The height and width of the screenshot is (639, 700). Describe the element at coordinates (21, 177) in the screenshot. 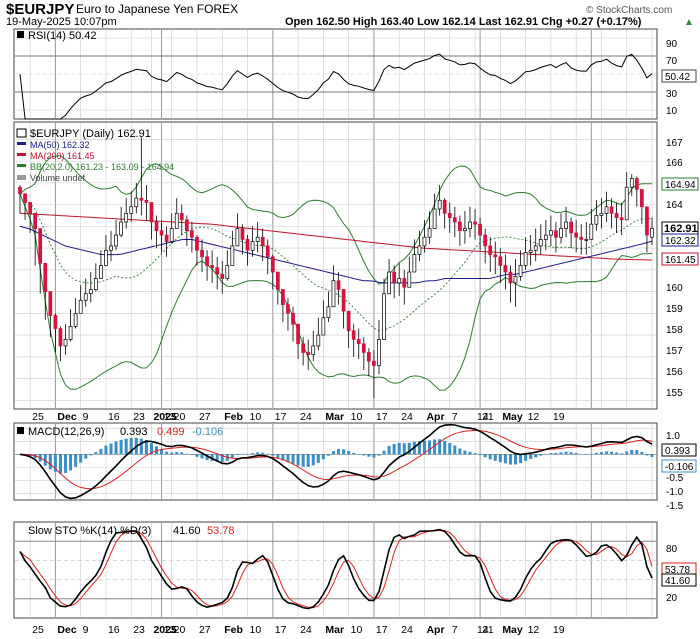

I see `volume-legend-swatch` at that location.